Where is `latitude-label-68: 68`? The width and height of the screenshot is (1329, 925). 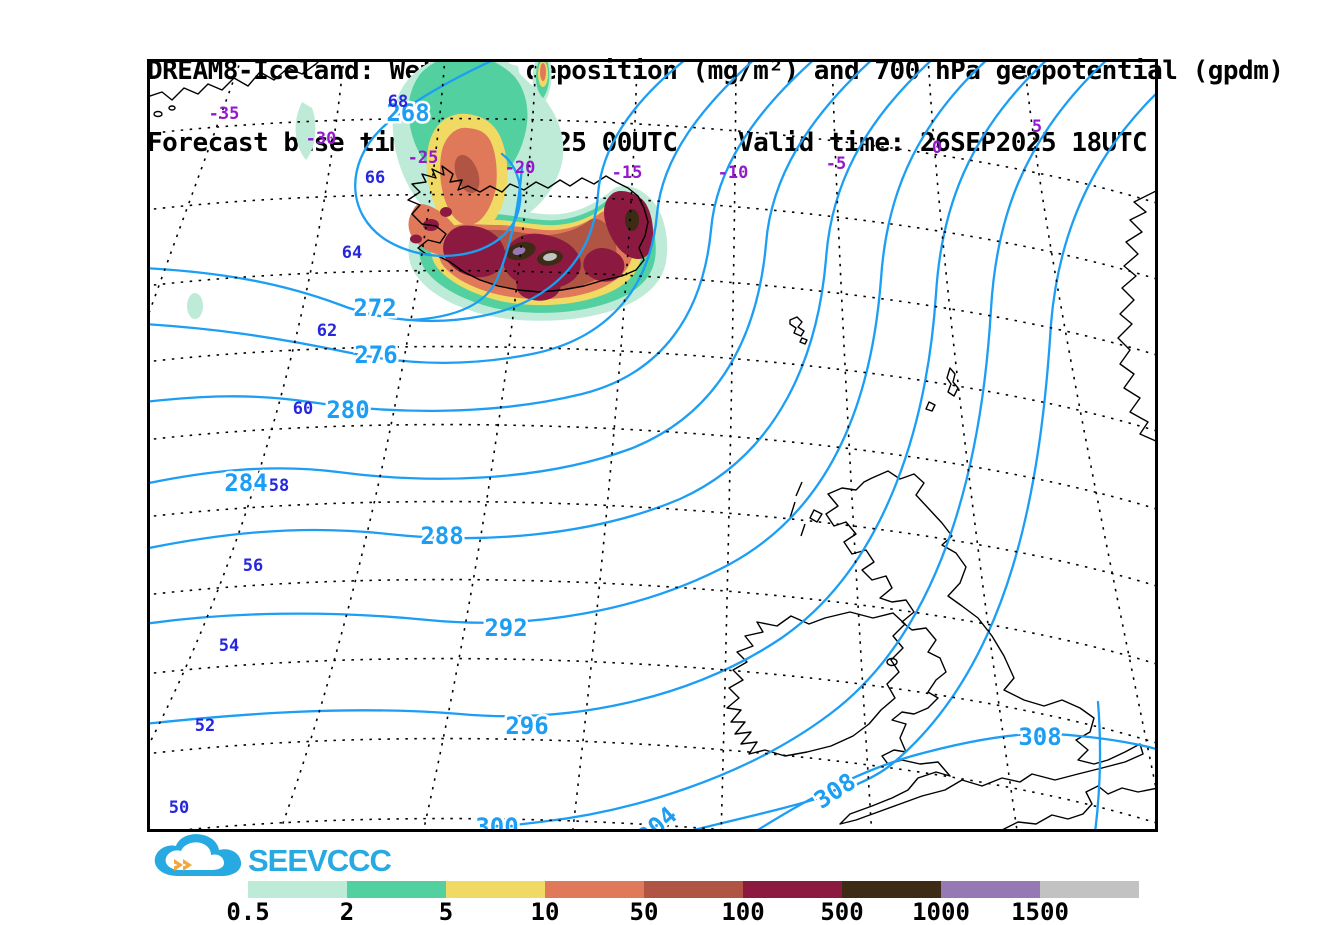 latitude-label-68: 68 is located at coordinates (398, 102).